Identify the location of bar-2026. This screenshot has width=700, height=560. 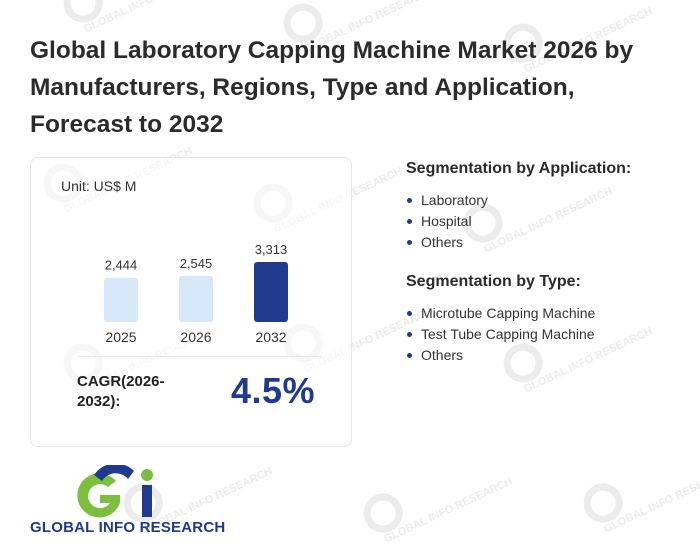
(196, 298).